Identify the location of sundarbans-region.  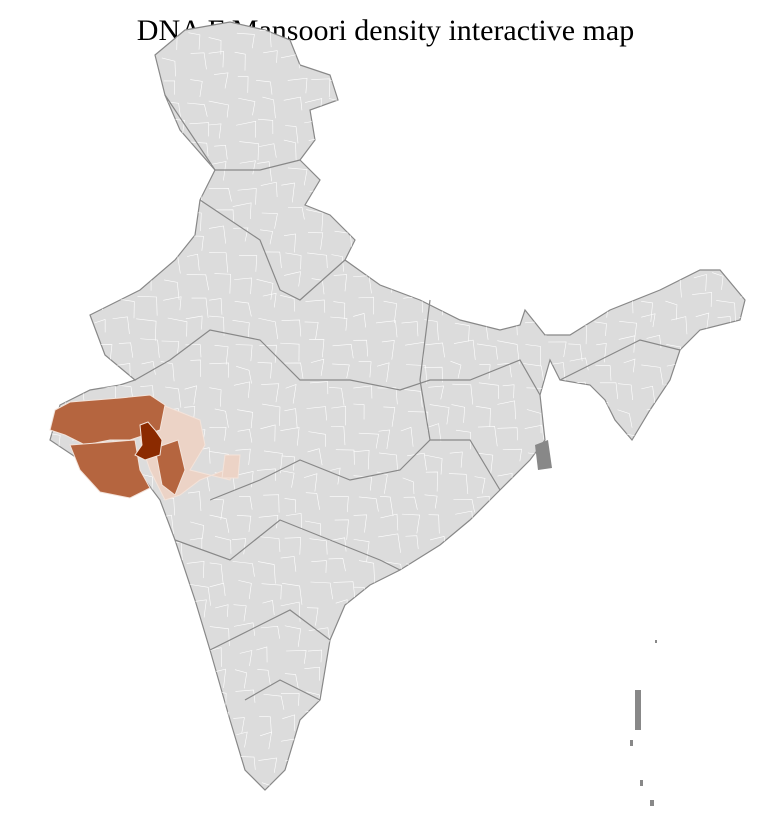
(543, 455).